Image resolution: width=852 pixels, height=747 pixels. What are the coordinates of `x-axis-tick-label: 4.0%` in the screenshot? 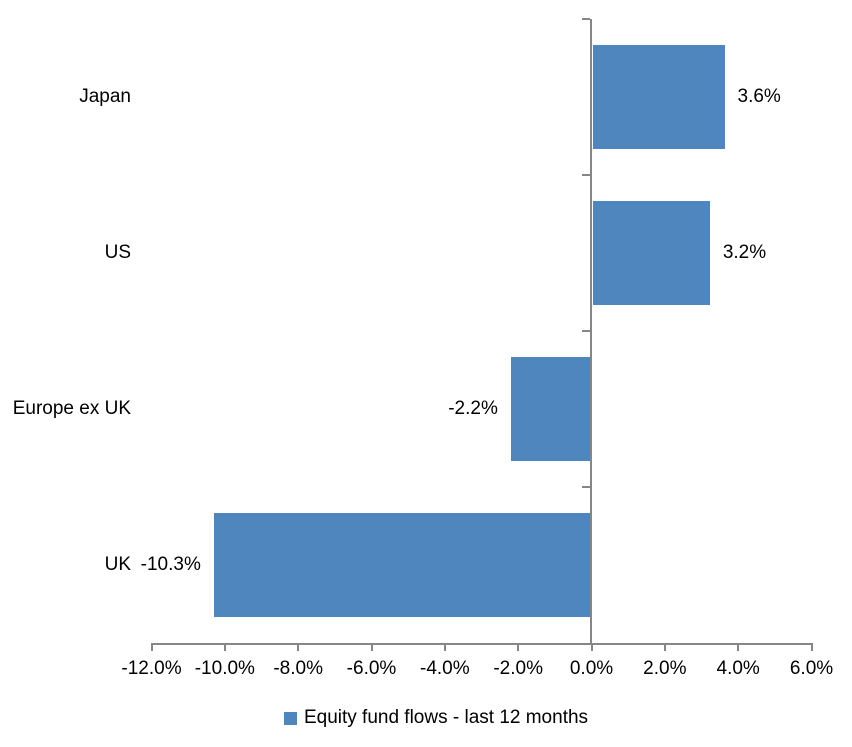 It's located at (738, 668).